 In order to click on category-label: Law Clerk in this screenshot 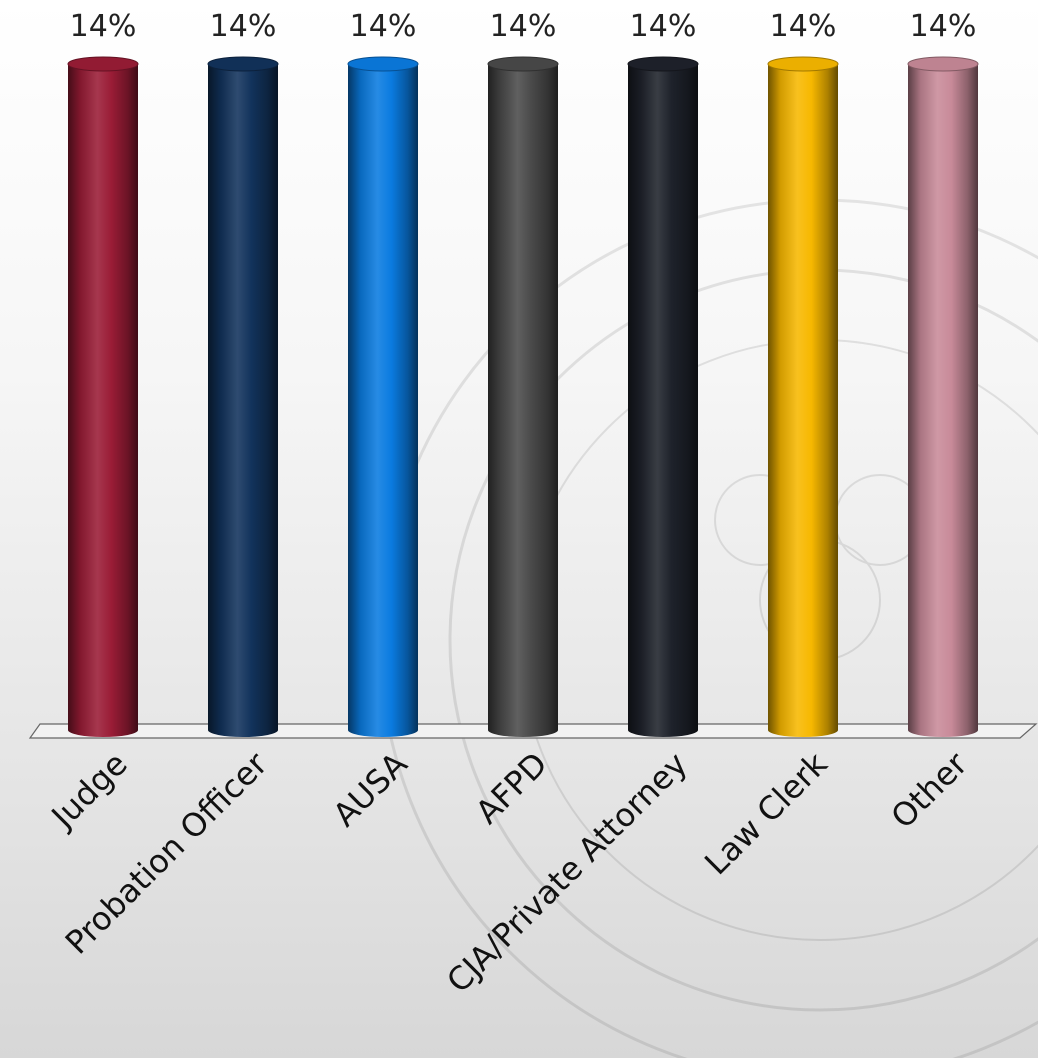, I will do `click(766, 813)`.